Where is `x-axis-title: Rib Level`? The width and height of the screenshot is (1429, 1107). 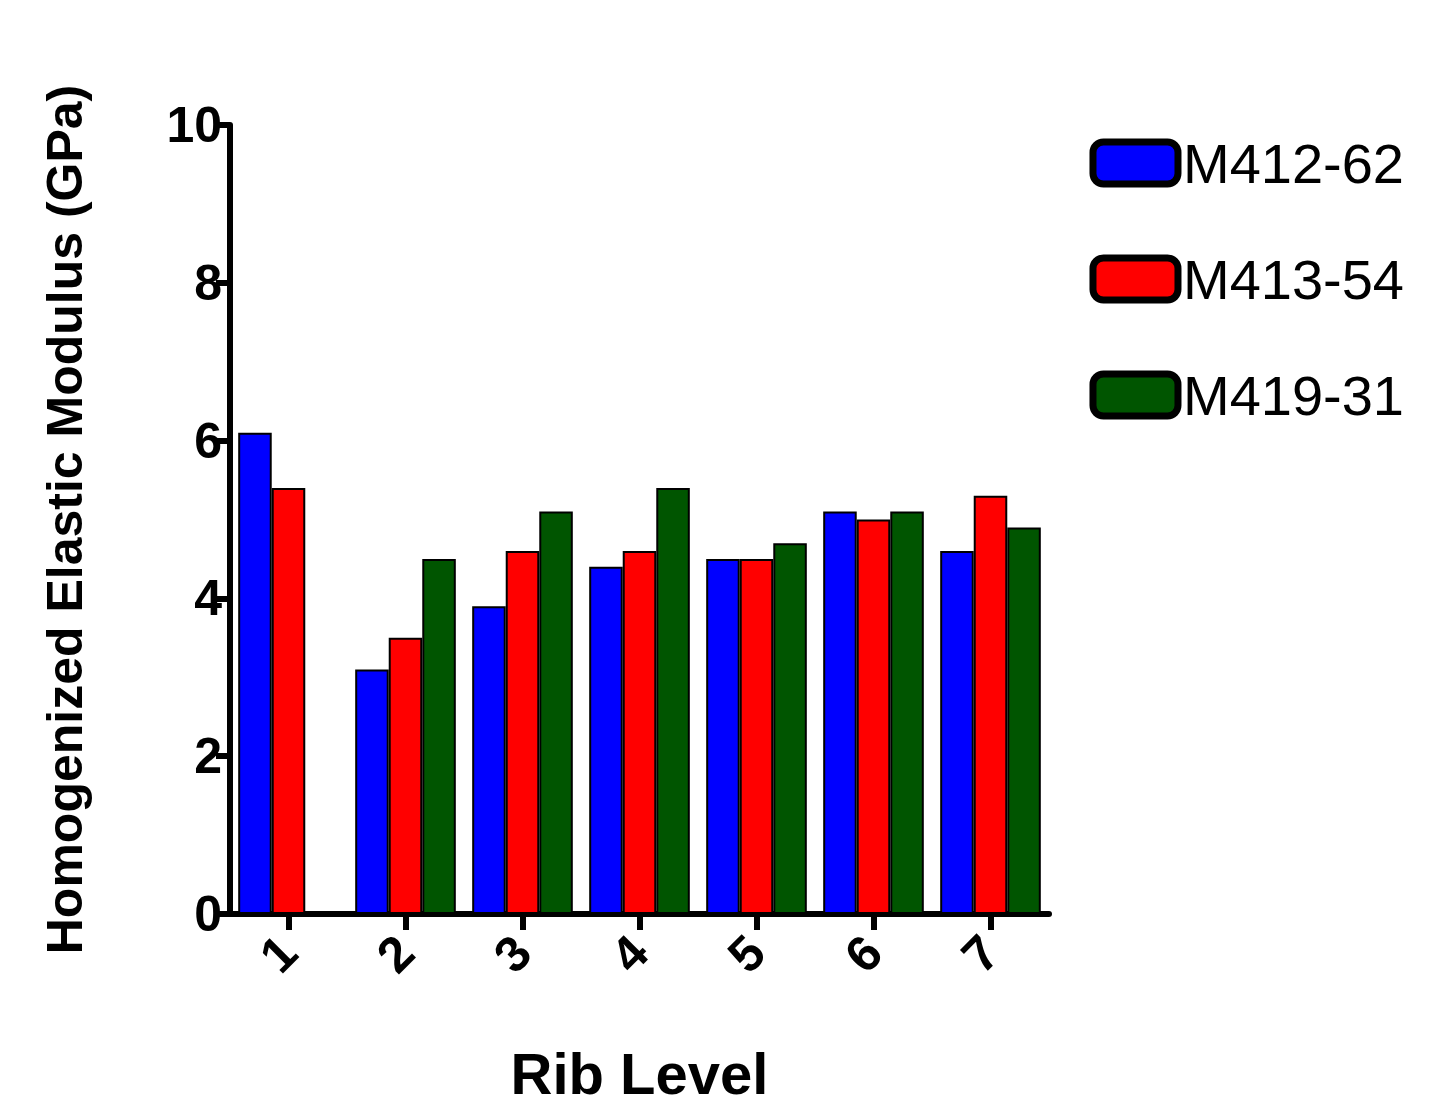
x-axis-title: Rib Level is located at coordinates (639, 1073).